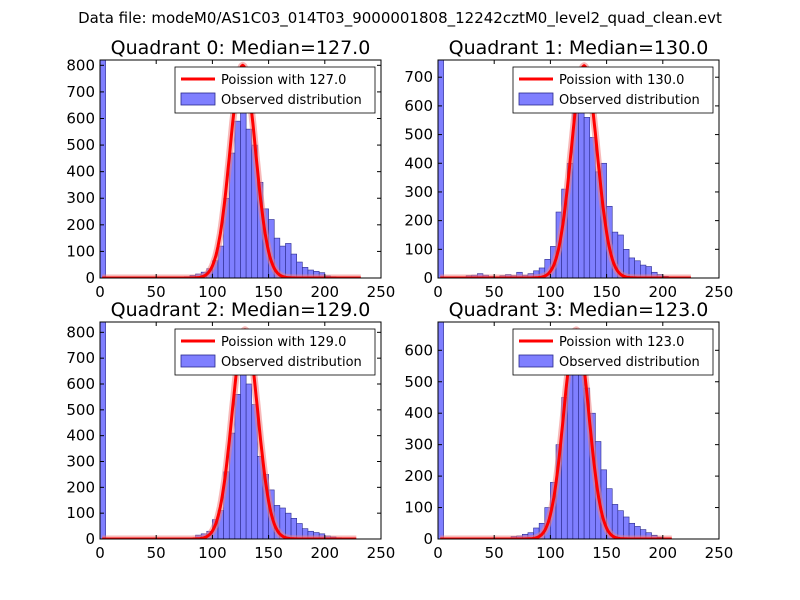 This screenshot has width=800, height=600. What do you see at coordinates (579, 48) in the screenshot?
I see `panel-title: Quadrant 1: Median=130.0` at bounding box center [579, 48].